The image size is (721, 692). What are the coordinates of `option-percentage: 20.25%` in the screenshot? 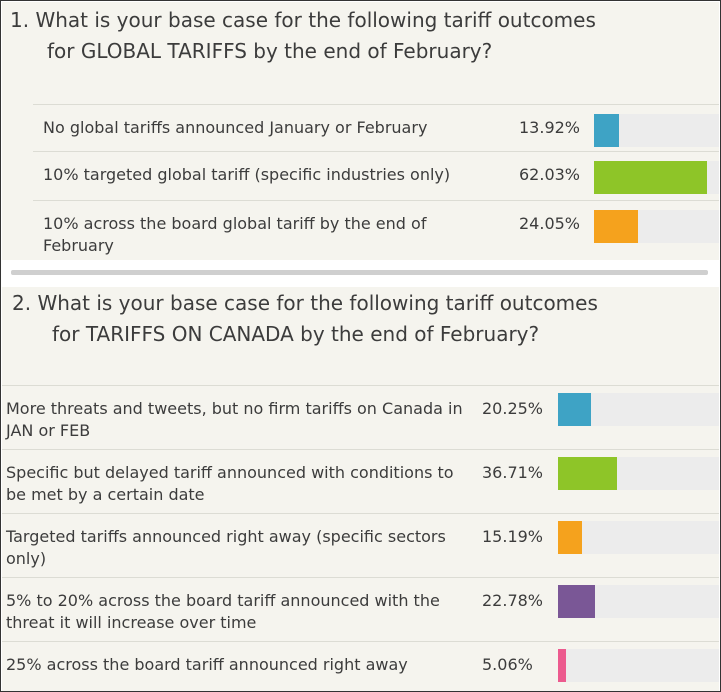 It's located at (513, 408).